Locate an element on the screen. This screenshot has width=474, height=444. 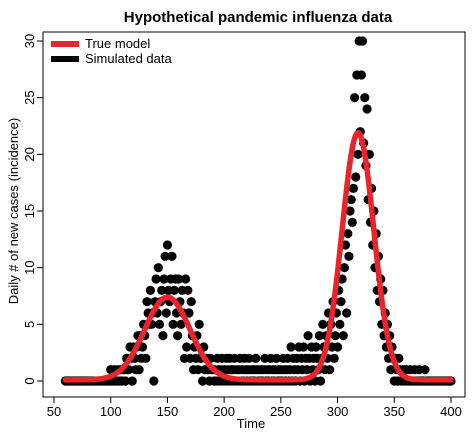
y-tick-label: 20 is located at coordinates (29, 154).